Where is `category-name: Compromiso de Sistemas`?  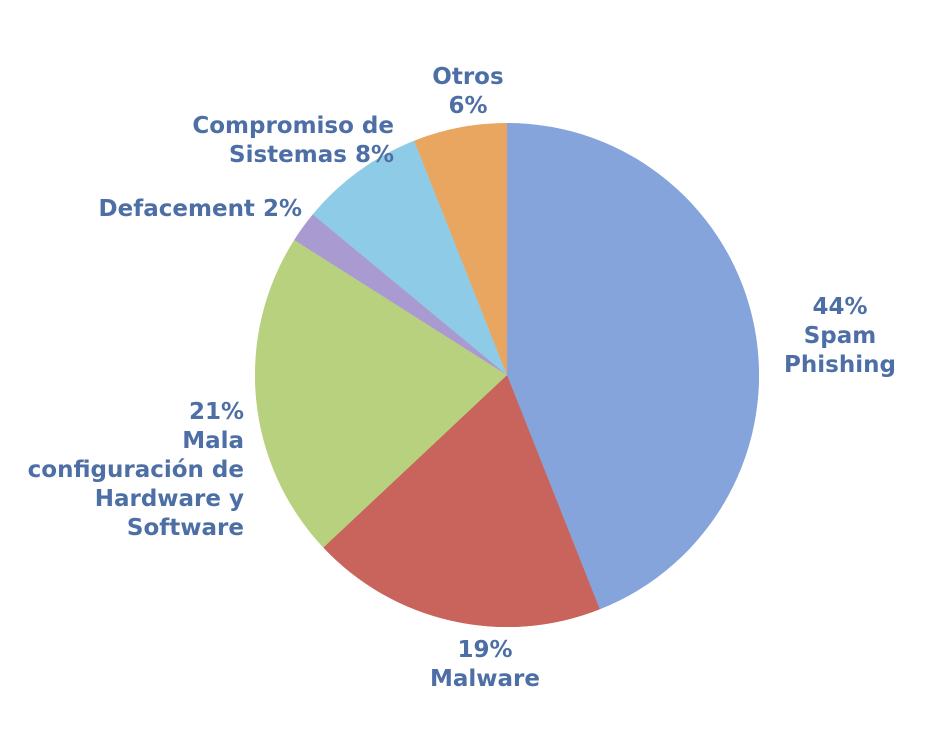
category-name: Compromiso de Sistemas is located at coordinates (293, 140).